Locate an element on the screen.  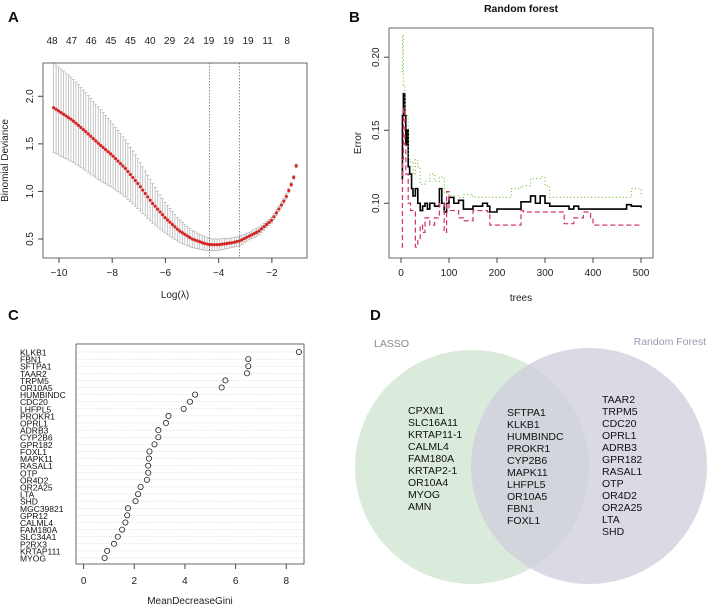
y-tick-label: 0.20 is located at coordinates (376, 57).